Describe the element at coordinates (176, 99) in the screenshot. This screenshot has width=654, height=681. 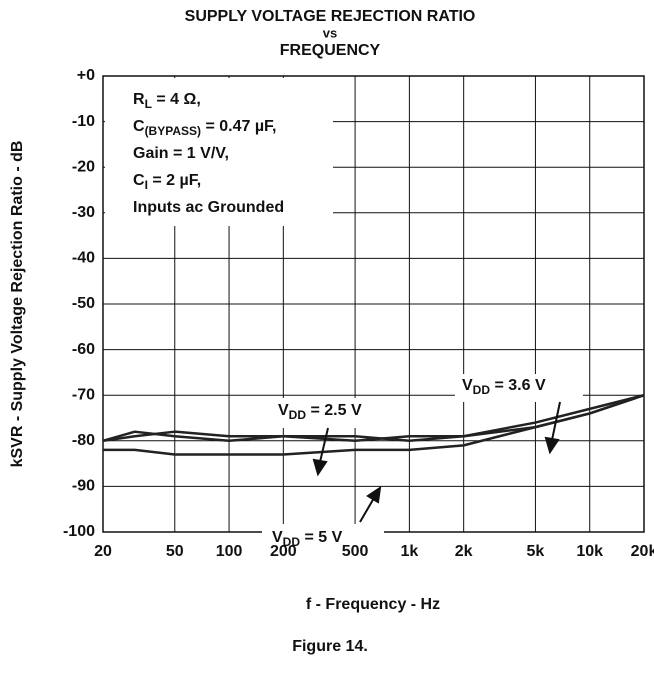
I see `text-part: = 4 Ω,` at that location.